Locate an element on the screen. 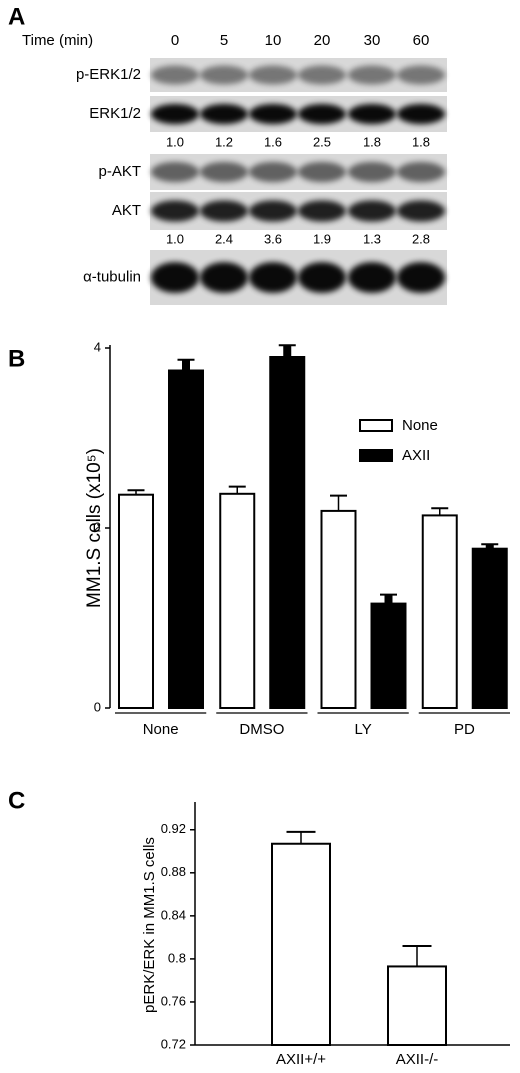 Image resolution: width=520 pixels, height=1073 pixels. y-tick-label: 0.72 is located at coordinates (173, 1043).